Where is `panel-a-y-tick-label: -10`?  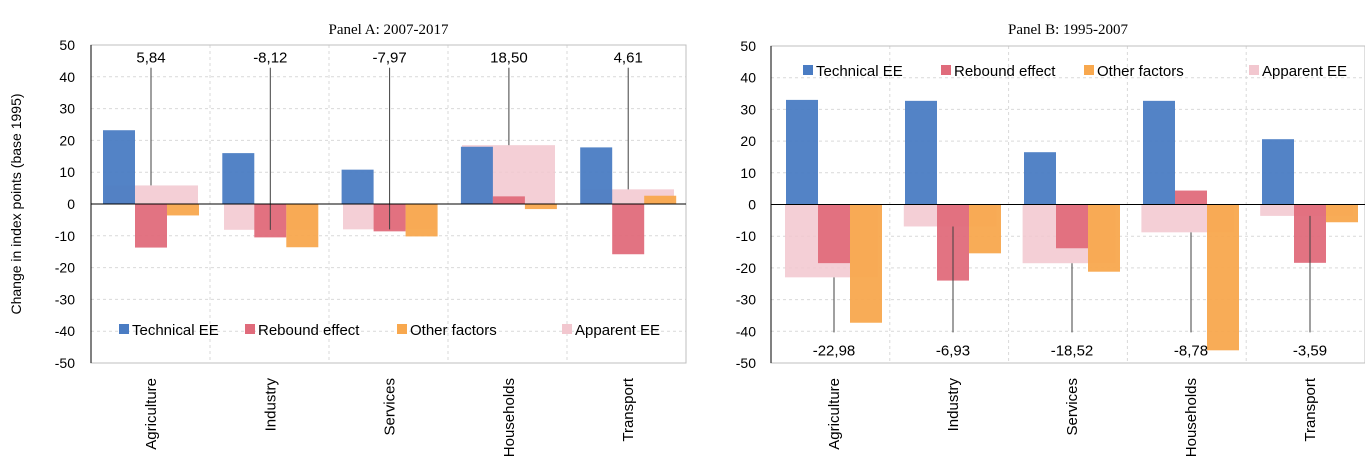 panel-a-y-tick-label: -10 is located at coordinates (65, 236).